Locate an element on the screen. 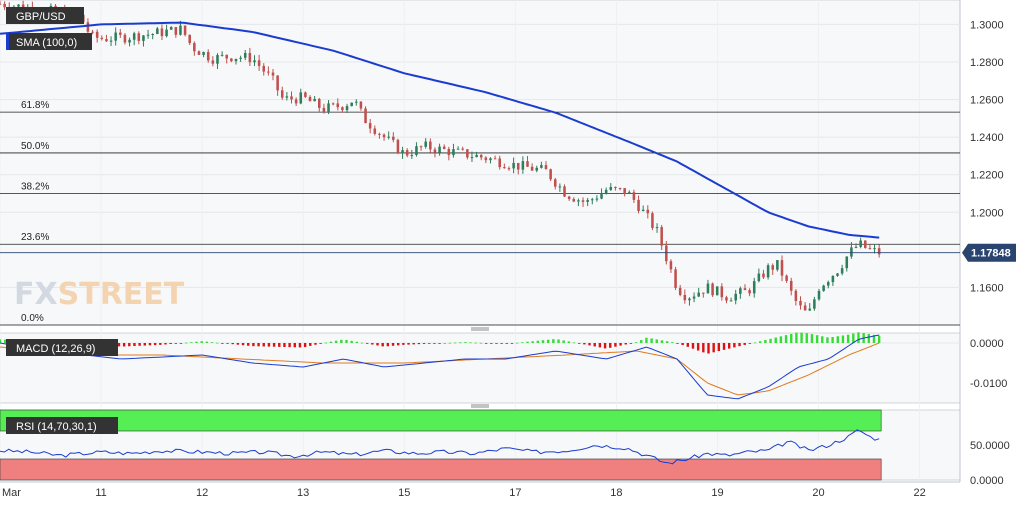 Image resolution: width=1032 pixels, height=505 pixels. rsi-tick-label: 0.0000 is located at coordinates (987, 481).